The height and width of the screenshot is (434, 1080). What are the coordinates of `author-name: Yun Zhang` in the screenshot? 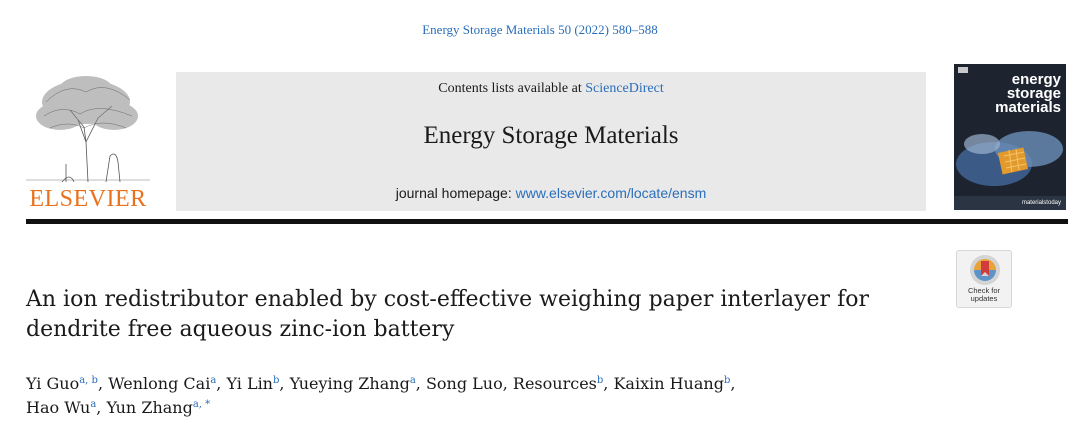 It's located at (149, 407).